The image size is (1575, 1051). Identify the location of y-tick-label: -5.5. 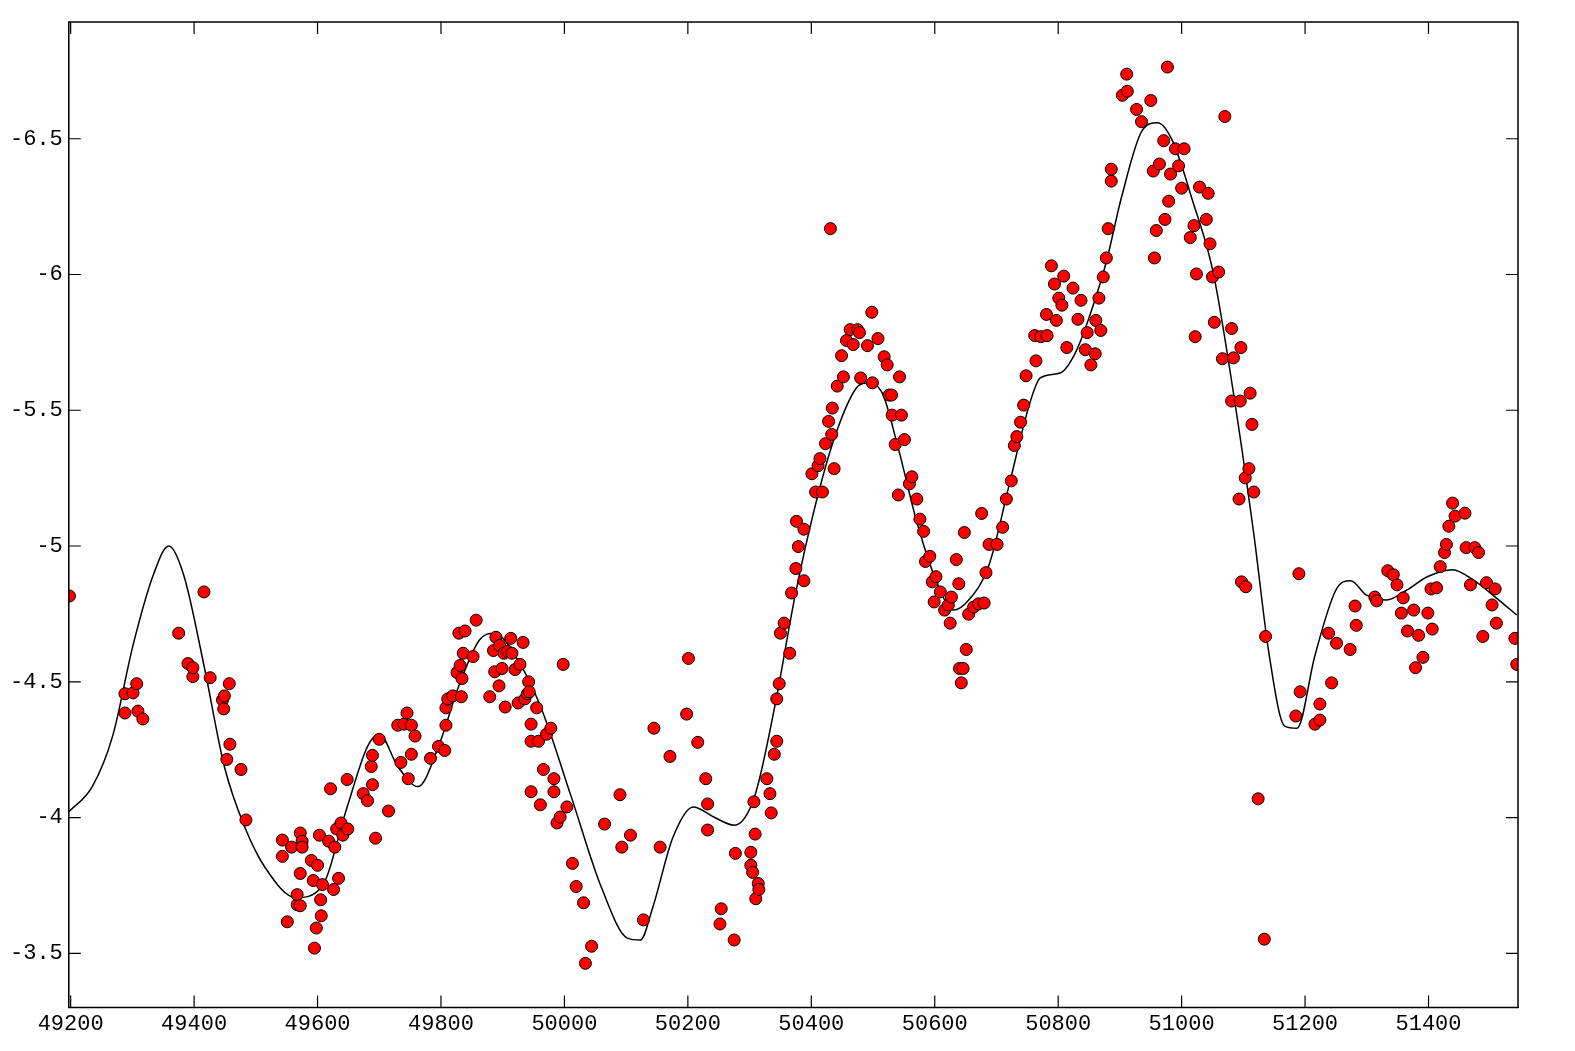
(36, 411).